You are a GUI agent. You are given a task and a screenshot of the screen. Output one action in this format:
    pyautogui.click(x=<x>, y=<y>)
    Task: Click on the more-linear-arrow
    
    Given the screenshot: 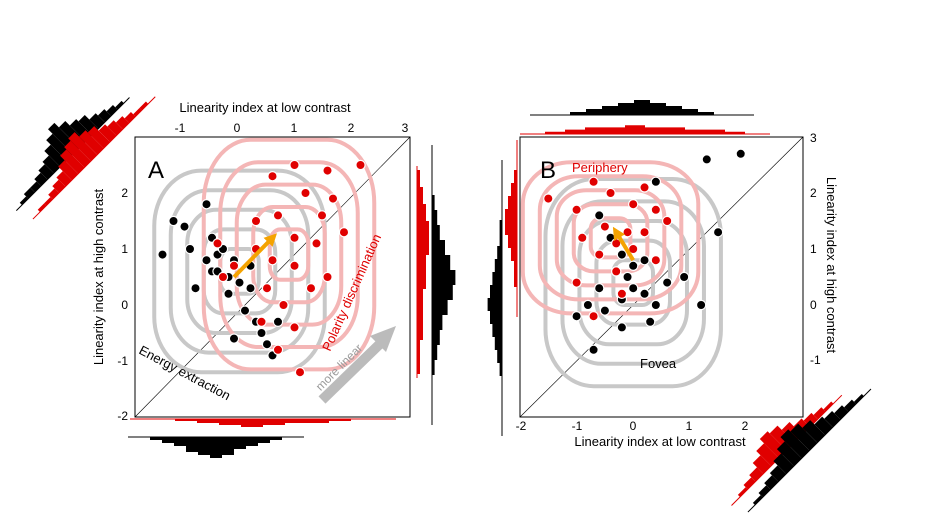 What is the action you would take?
    pyautogui.click(x=357, y=365)
    